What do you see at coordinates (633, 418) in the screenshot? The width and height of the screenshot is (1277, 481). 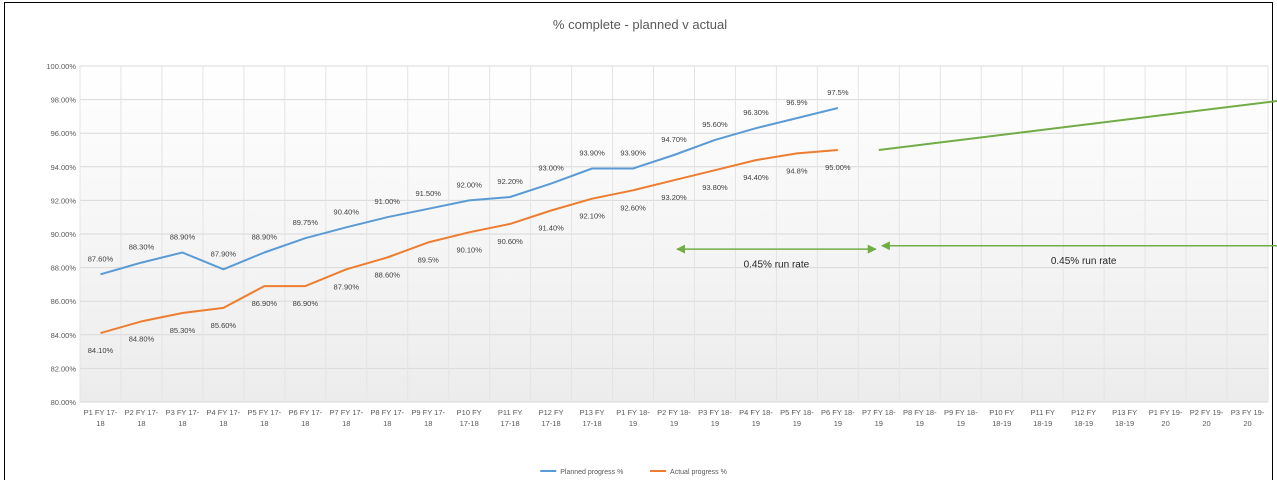 I see `x-tick-label: P1 FY 18-19` at bounding box center [633, 418].